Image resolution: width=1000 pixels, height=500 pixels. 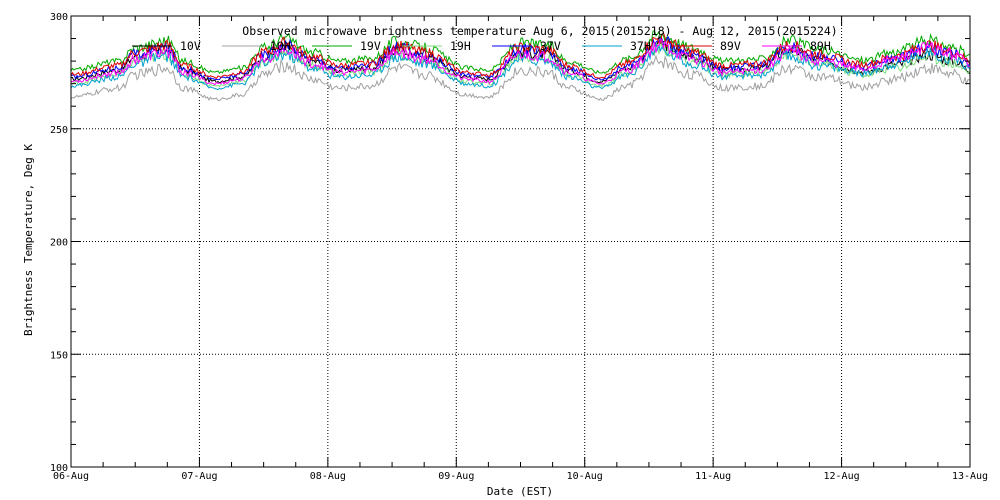 What do you see at coordinates (481, 46) in the screenshot?
I see `legend: 10V 10H 19V 19H 37V 37H 89V 89H` at bounding box center [481, 46].